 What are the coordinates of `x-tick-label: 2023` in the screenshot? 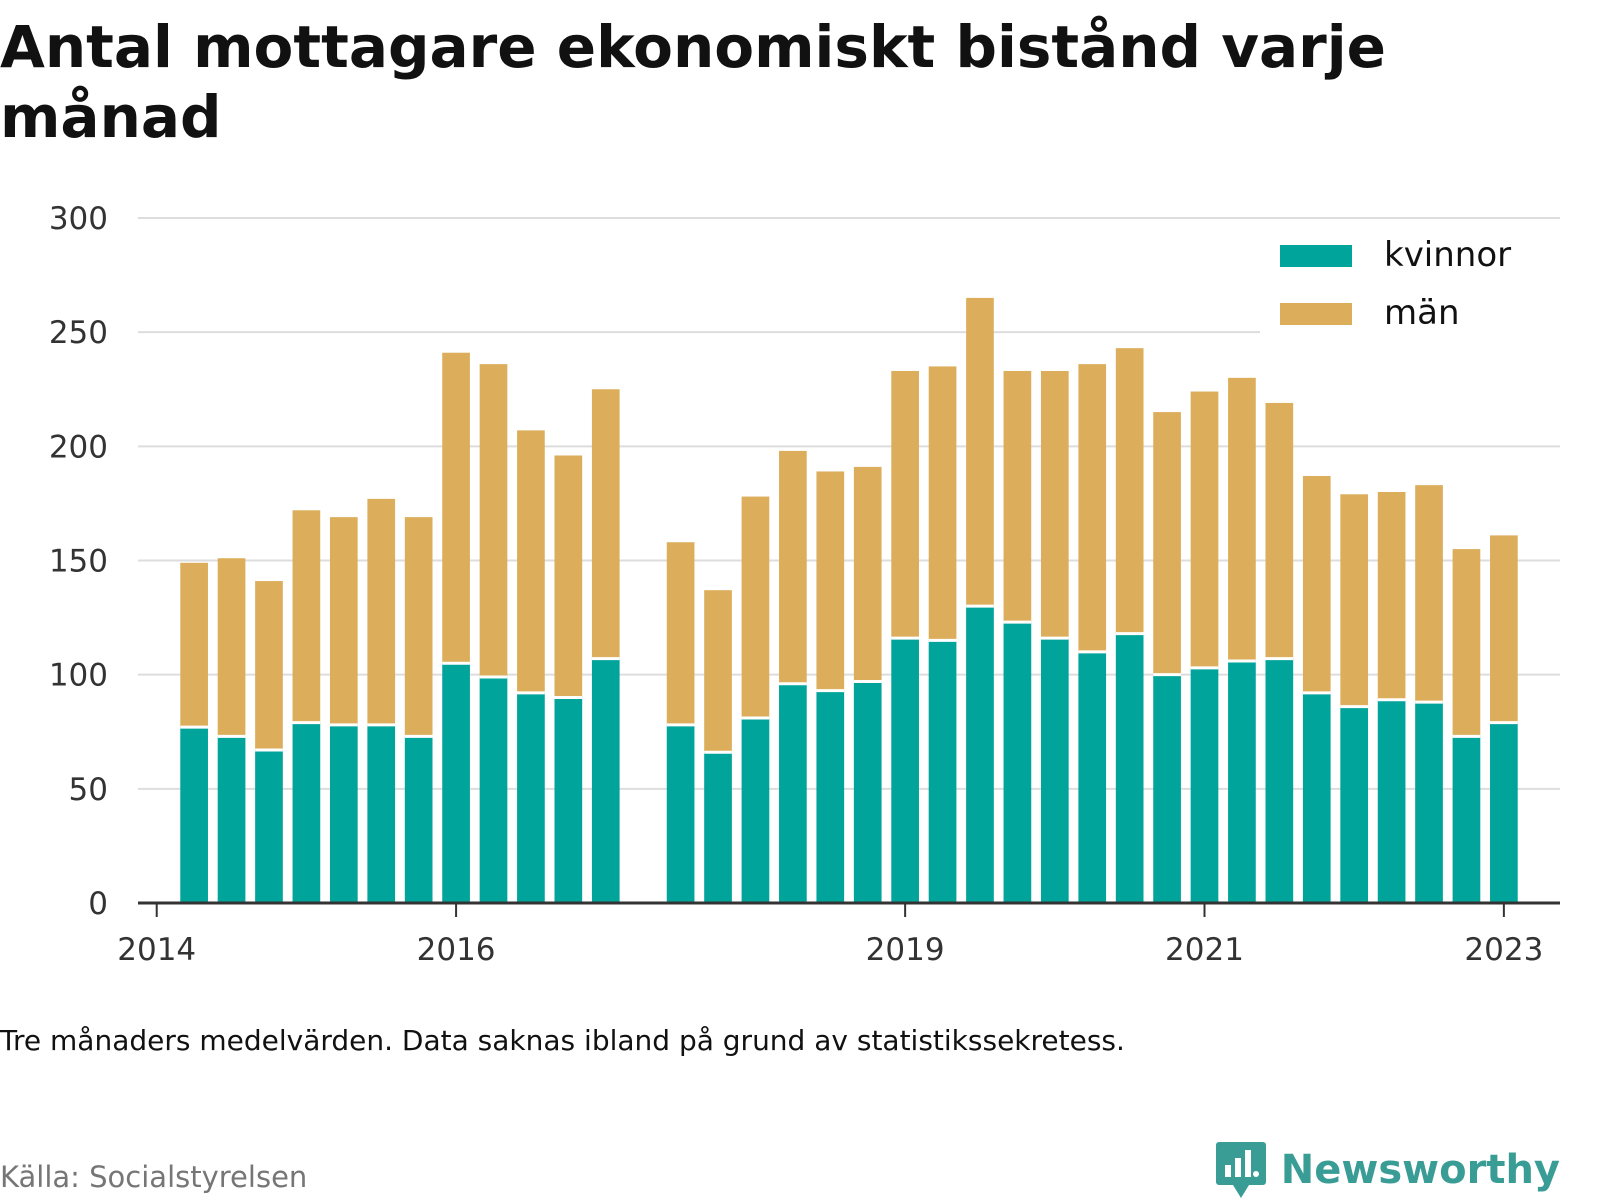 It's located at (1503, 950).